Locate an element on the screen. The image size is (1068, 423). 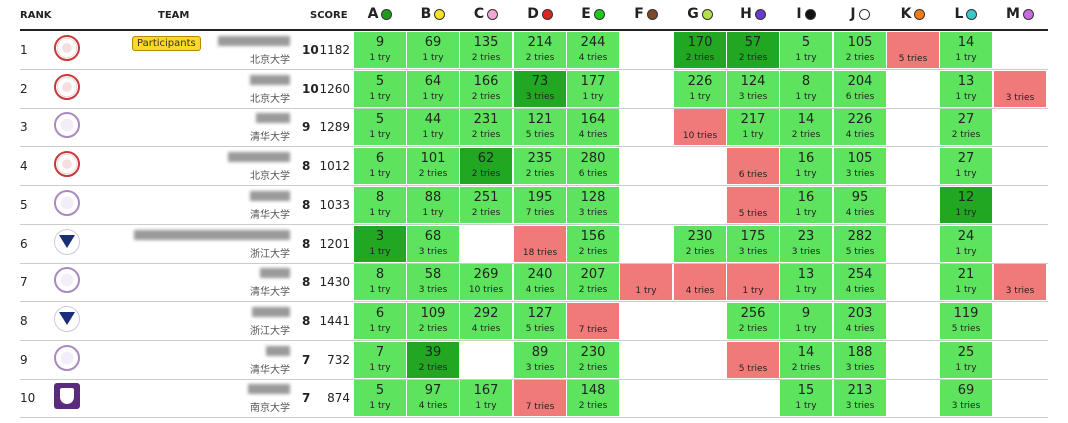
problem-cell-c: 135 2 tries is located at coordinates (486, 50).